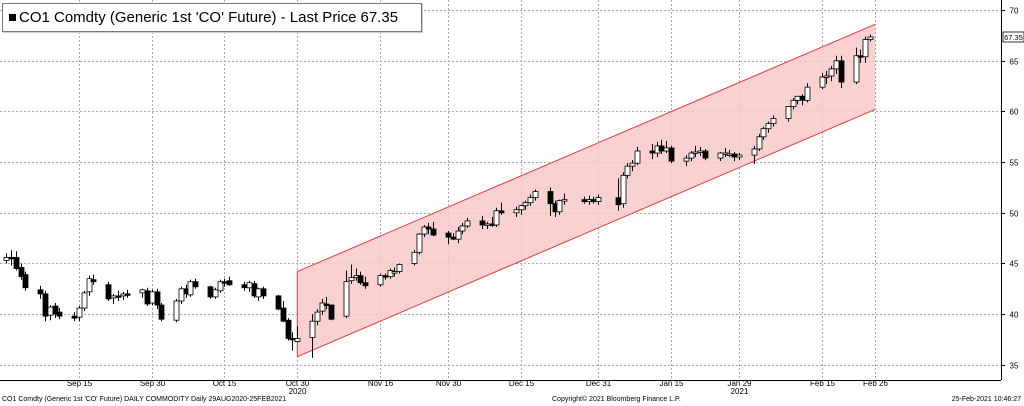  Describe the element at coordinates (298, 383) in the screenshot. I see `x-tick-label: Oct 30` at that location.